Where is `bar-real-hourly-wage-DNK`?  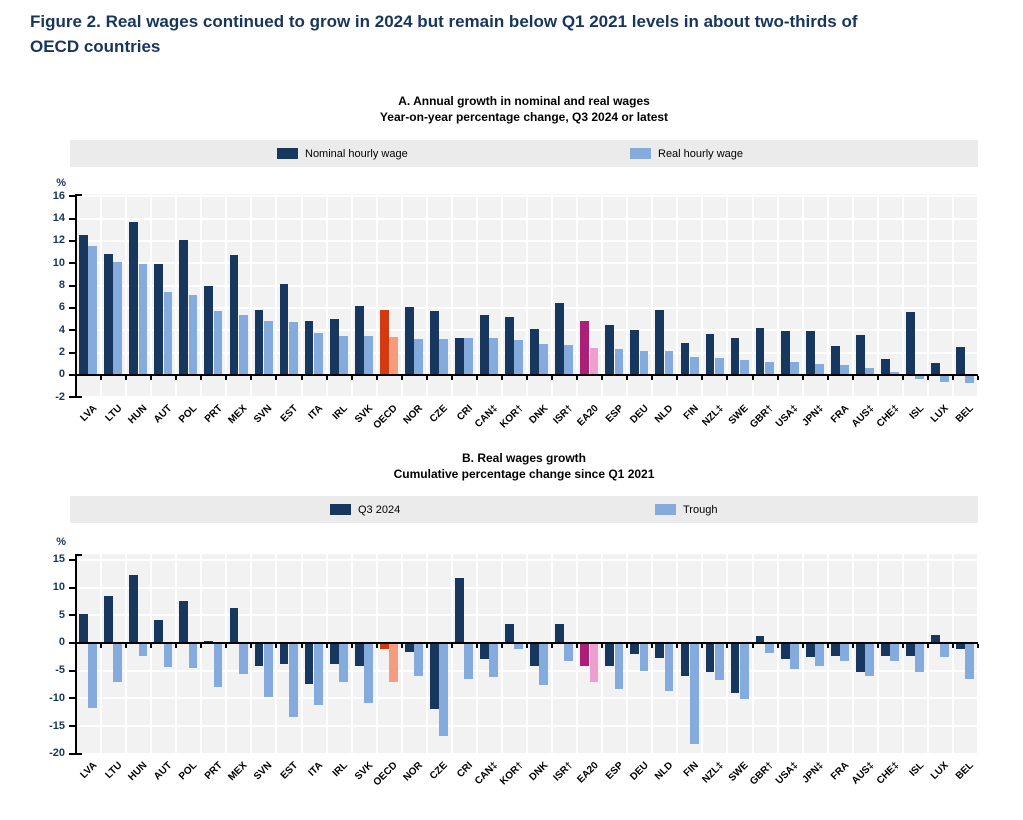 bar-real-hourly-wage-DNK is located at coordinates (544, 359).